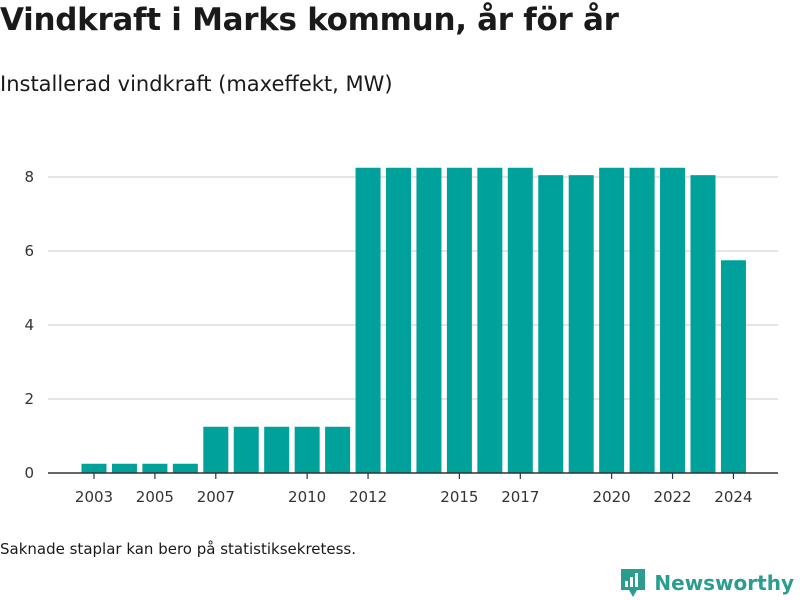 The width and height of the screenshot is (800, 600). I want to click on x-tick-label: 2024, so click(733, 497).